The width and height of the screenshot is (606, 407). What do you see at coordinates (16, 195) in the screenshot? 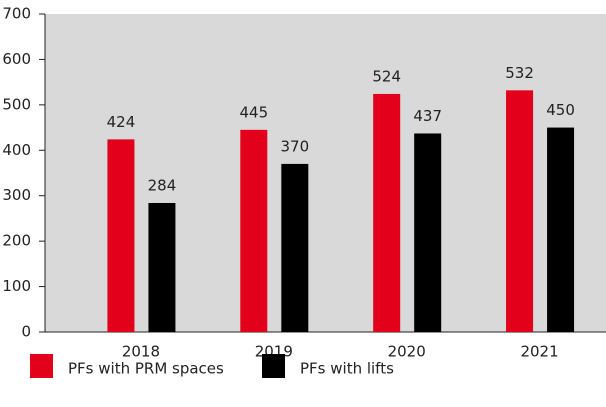
I see `y-tick-label: 300` at bounding box center [16, 195].